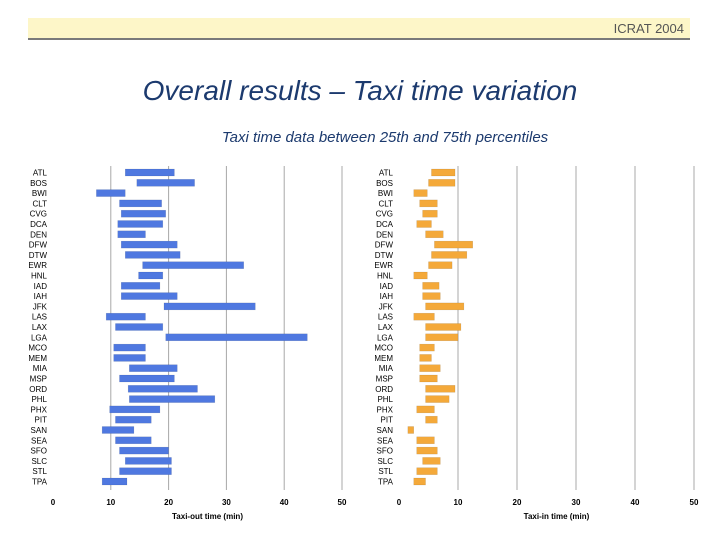  I want to click on taxi-out-bar-den, so click(131, 234).